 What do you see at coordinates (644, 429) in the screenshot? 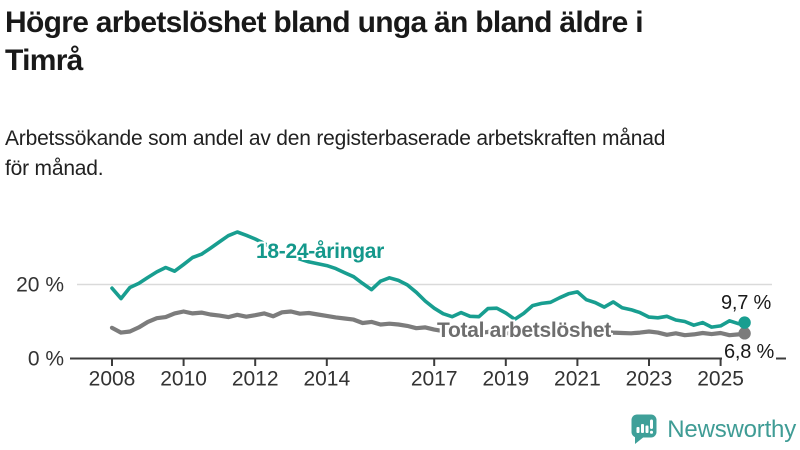
I see `newsworthy-logo-icon` at bounding box center [644, 429].